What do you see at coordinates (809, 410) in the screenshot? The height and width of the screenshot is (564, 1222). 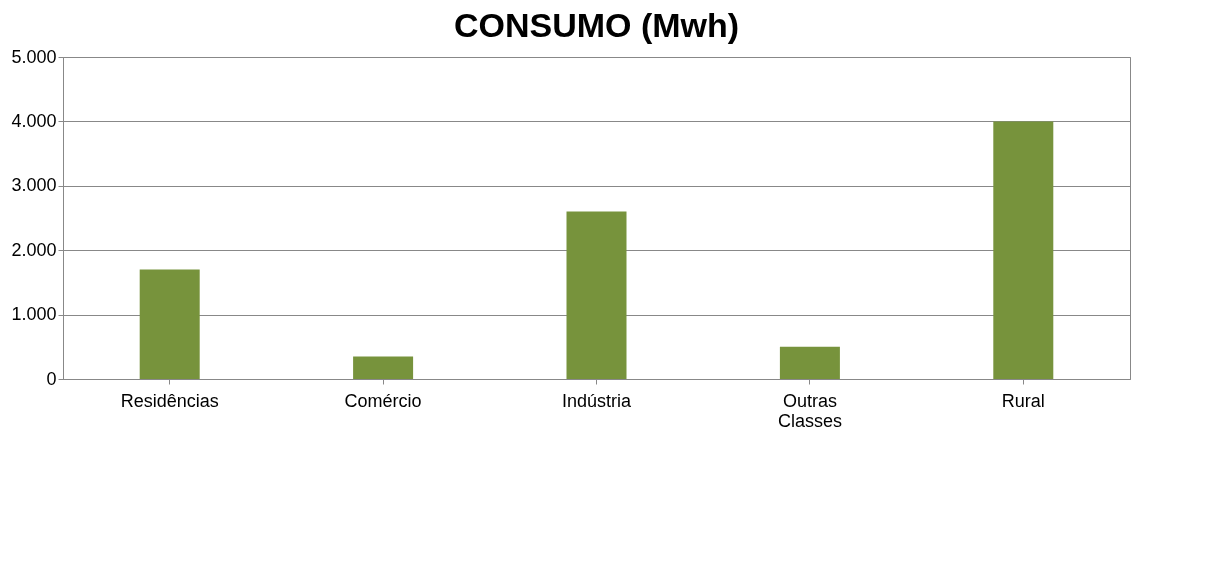 I see `x-tick-label: Outras Classes` at bounding box center [809, 410].